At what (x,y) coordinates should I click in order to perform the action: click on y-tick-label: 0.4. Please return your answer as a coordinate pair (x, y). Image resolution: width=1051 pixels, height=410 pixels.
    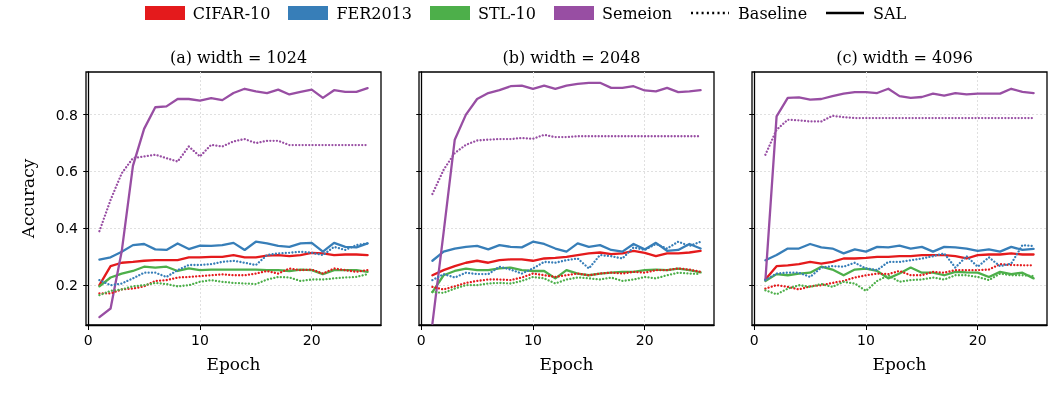
    Looking at the image, I should click on (67, 228).